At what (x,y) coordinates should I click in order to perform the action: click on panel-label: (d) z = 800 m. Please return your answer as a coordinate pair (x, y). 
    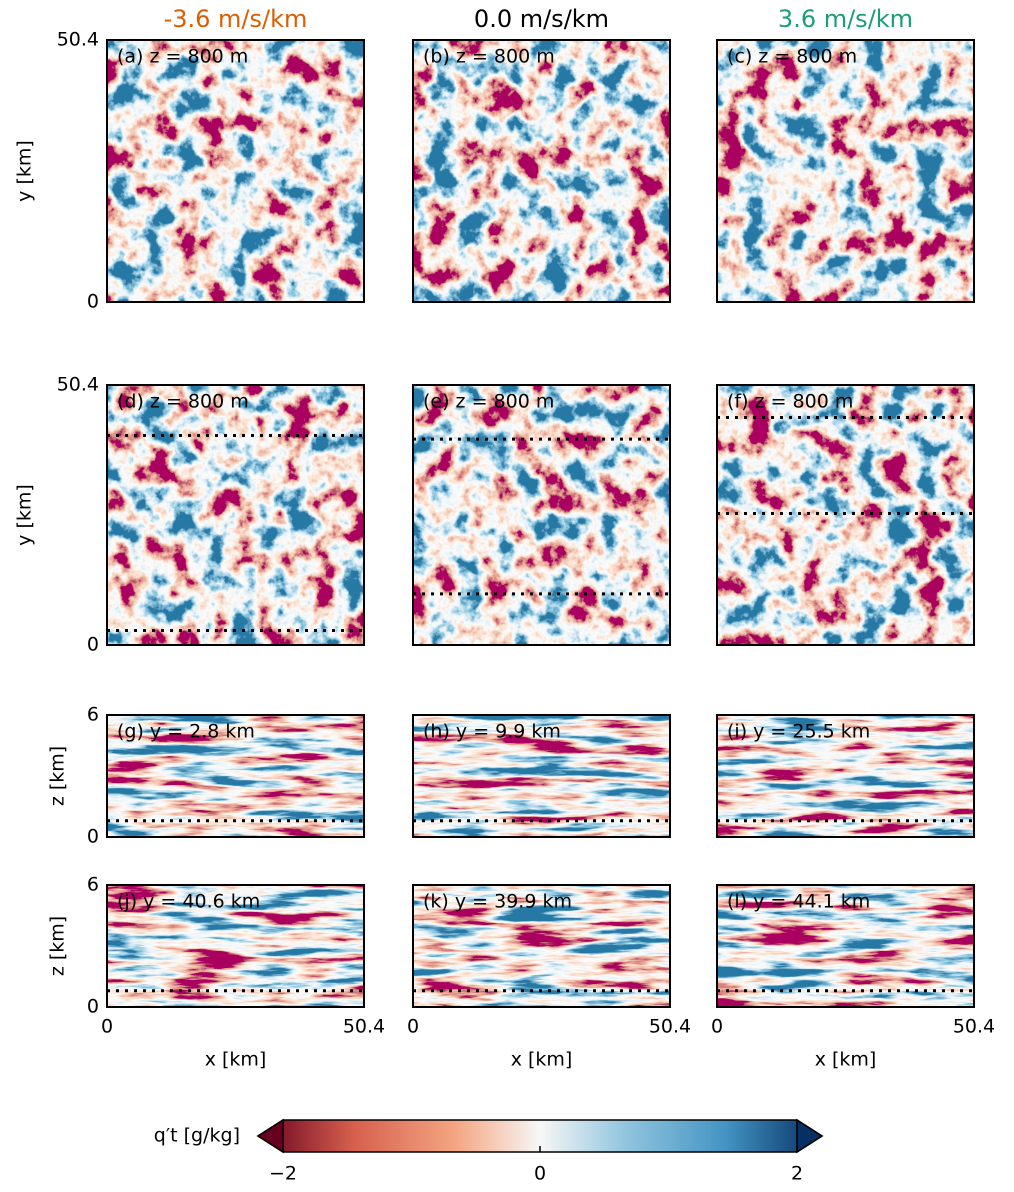
    Looking at the image, I should click on (183, 402).